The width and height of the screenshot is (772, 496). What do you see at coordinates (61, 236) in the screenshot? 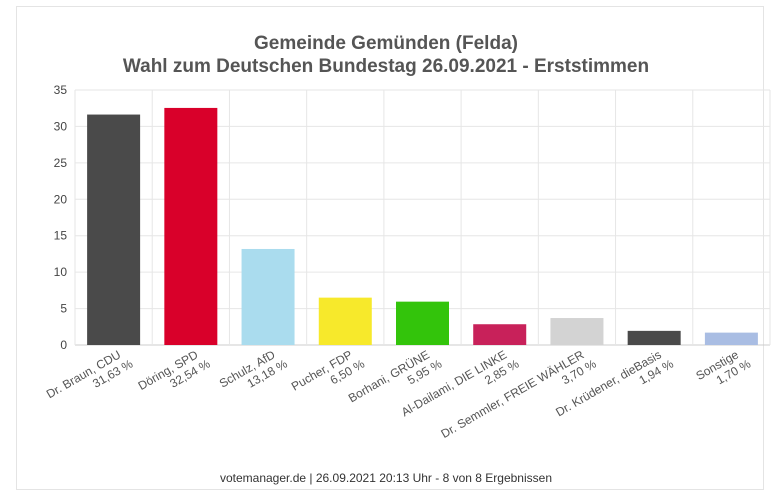
I see `y-tick-label: 15` at bounding box center [61, 236].